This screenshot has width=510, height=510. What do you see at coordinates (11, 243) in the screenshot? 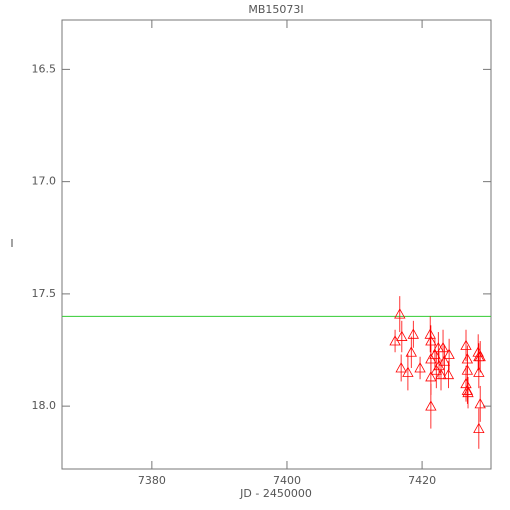
I see `y-axis-label: I` at bounding box center [11, 243].